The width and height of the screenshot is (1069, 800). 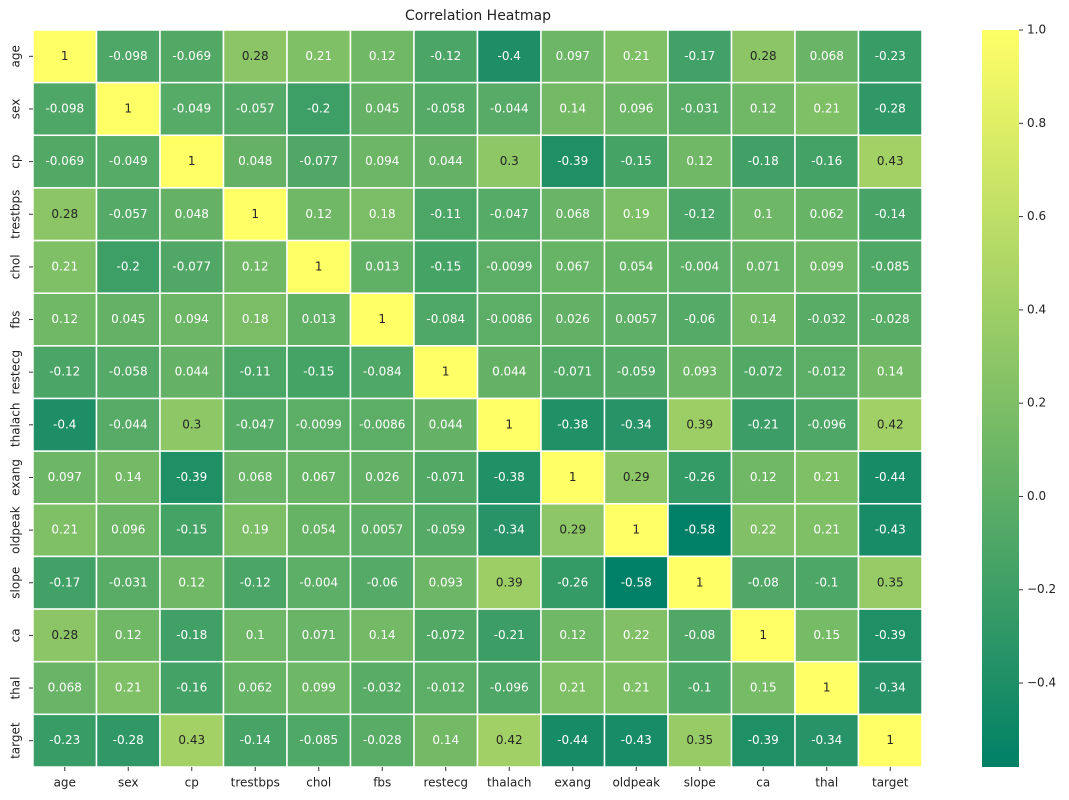 What do you see at coordinates (700, 783) in the screenshot?
I see `x-tick-label: slope` at bounding box center [700, 783].